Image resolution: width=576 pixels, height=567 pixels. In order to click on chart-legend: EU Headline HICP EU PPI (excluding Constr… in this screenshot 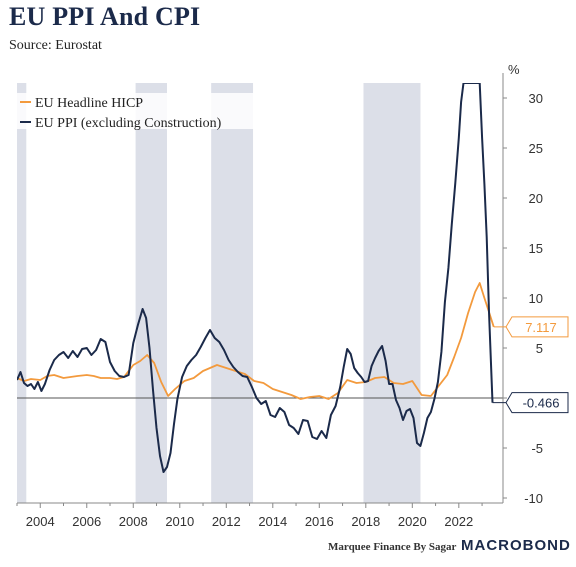, I will do `click(137, 112)`.